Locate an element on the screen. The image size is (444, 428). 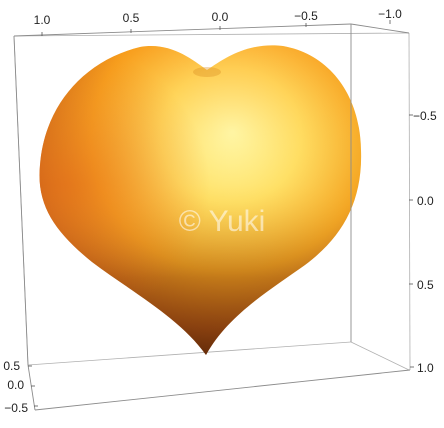
top-tick-label: −1.0 is located at coordinates (390, 14).